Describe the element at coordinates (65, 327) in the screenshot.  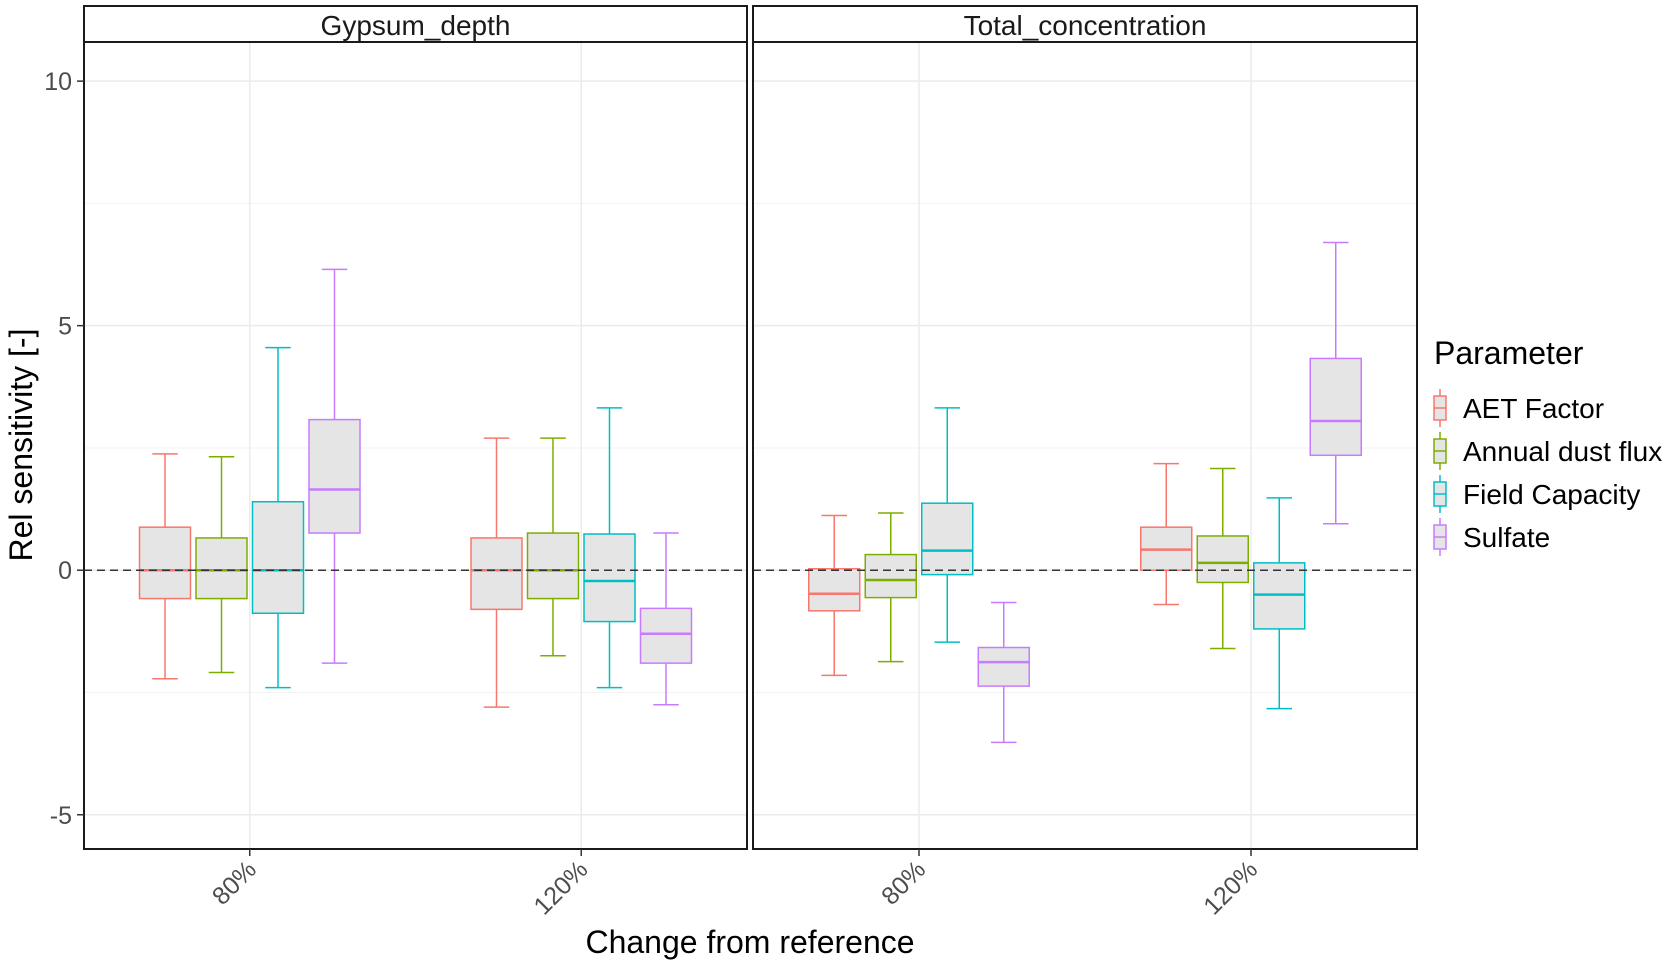
I see `y-tick-label: 5` at that location.